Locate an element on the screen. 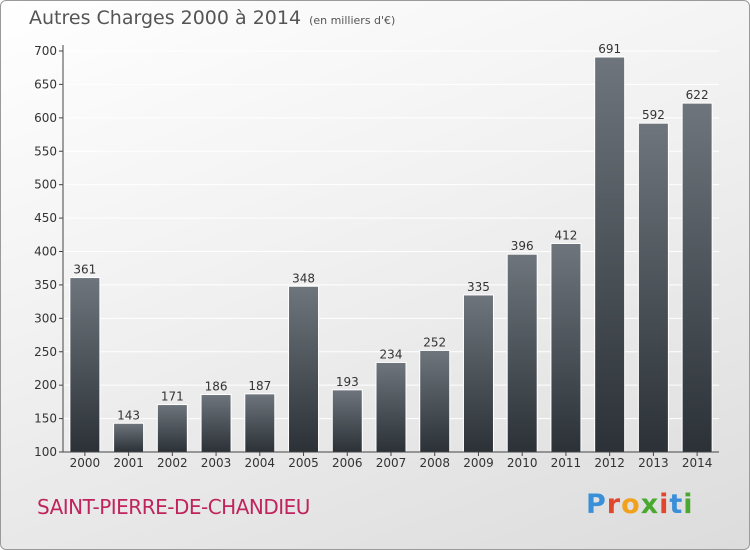 Image resolution: width=750 pixels, height=550 pixels. bar-value-label: 186 is located at coordinates (216, 387).